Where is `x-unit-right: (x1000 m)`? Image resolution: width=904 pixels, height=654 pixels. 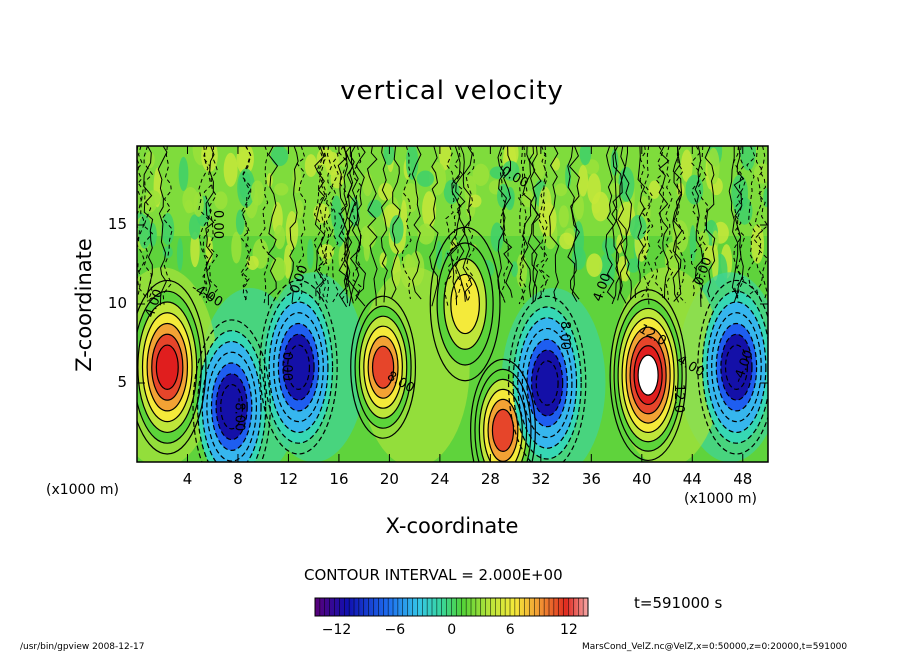 x-unit-right: (x1000 m) is located at coordinates (720, 499).